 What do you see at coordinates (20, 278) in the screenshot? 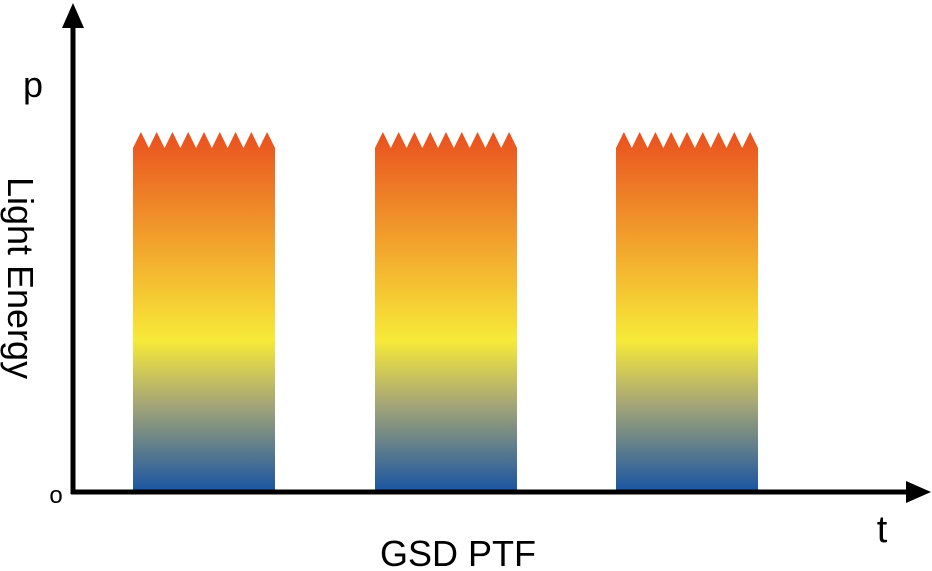
I see `y-axis-label: Light Energy` at bounding box center [20, 278].